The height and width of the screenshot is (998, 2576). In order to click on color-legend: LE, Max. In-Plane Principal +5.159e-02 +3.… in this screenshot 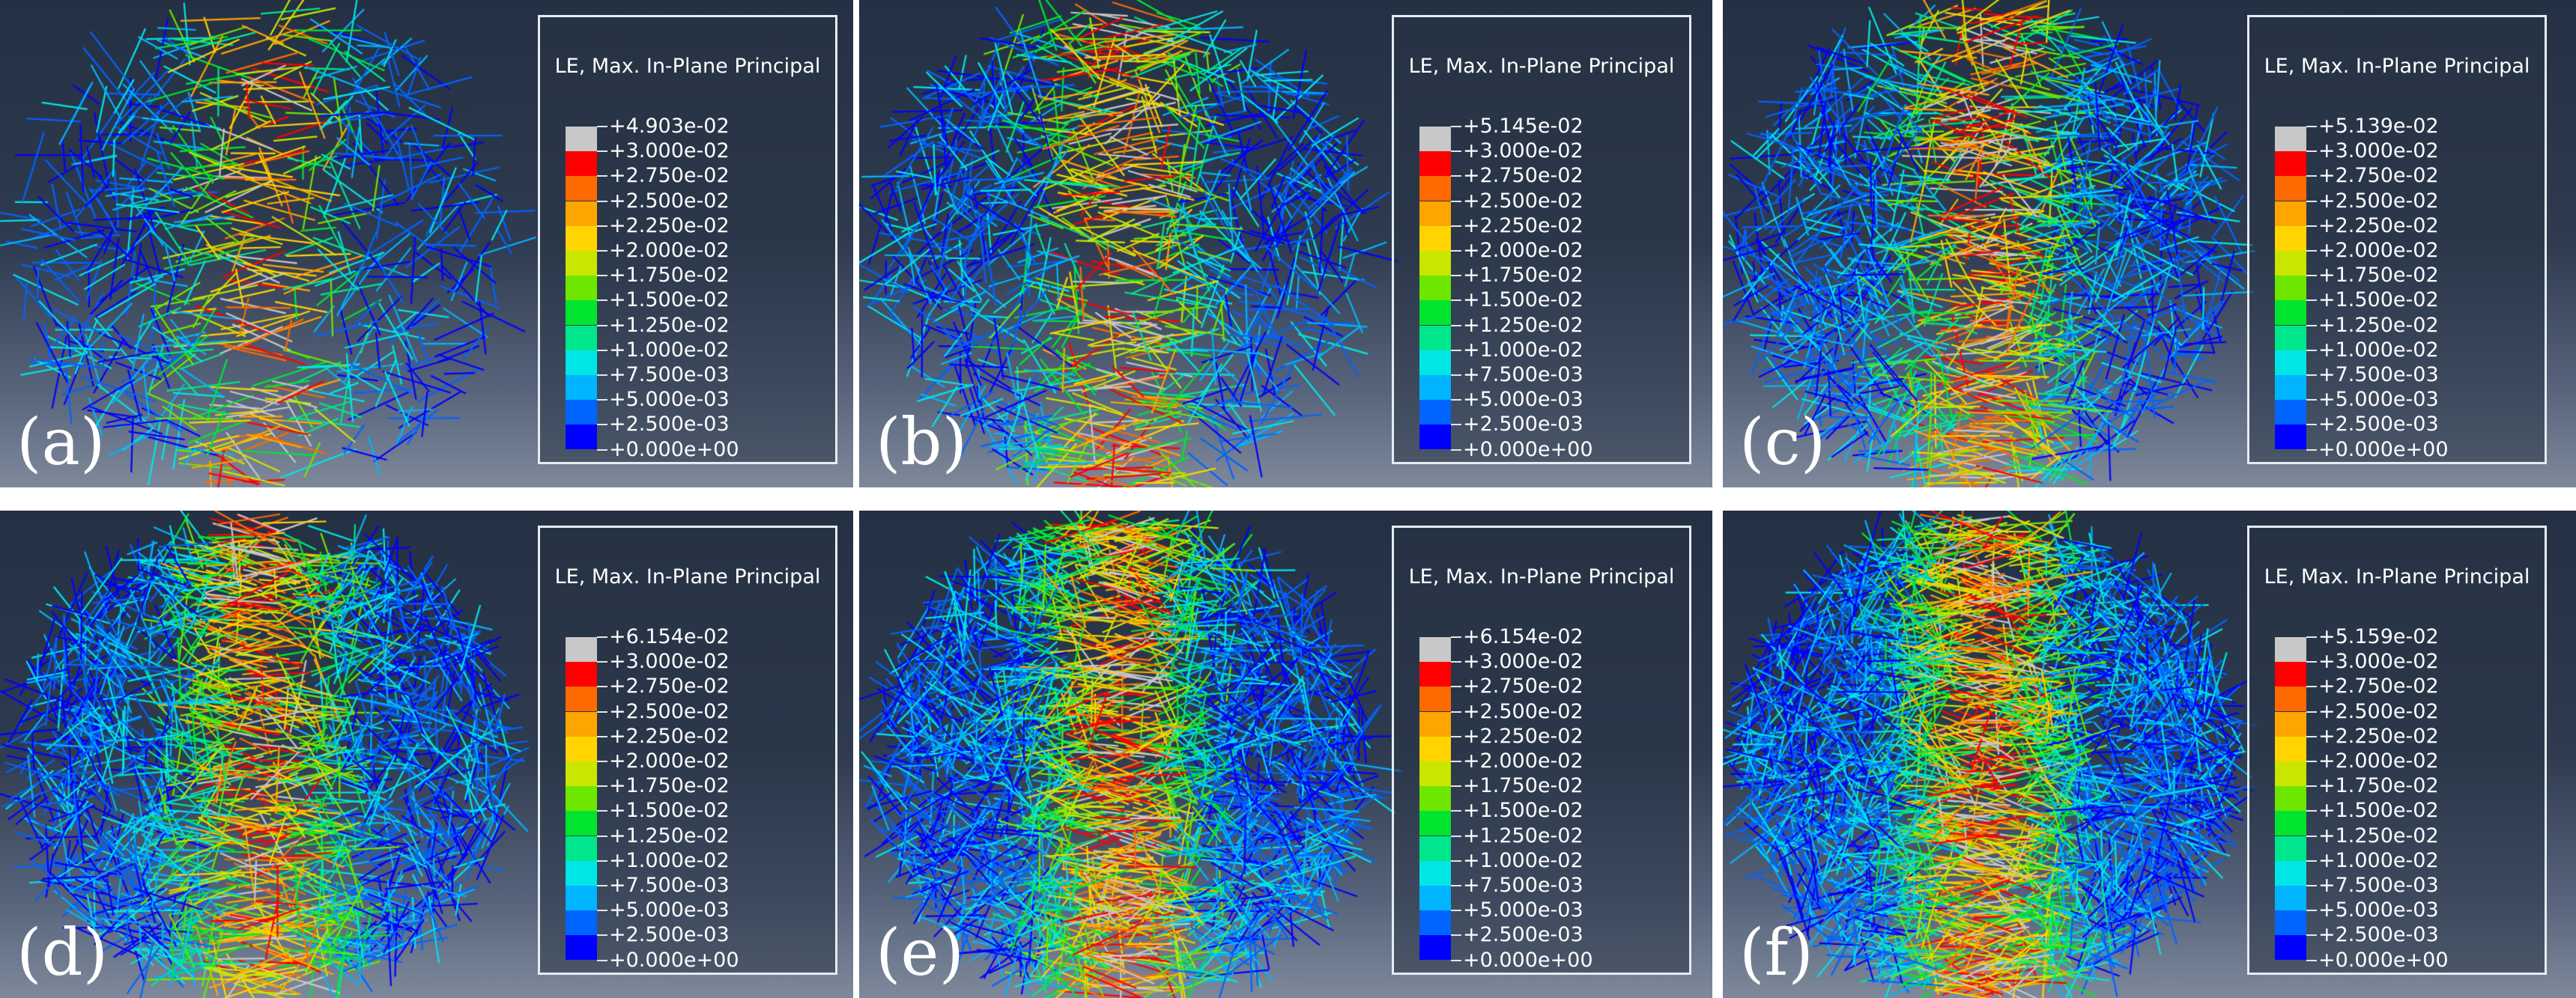, I will do `click(2397, 750)`.